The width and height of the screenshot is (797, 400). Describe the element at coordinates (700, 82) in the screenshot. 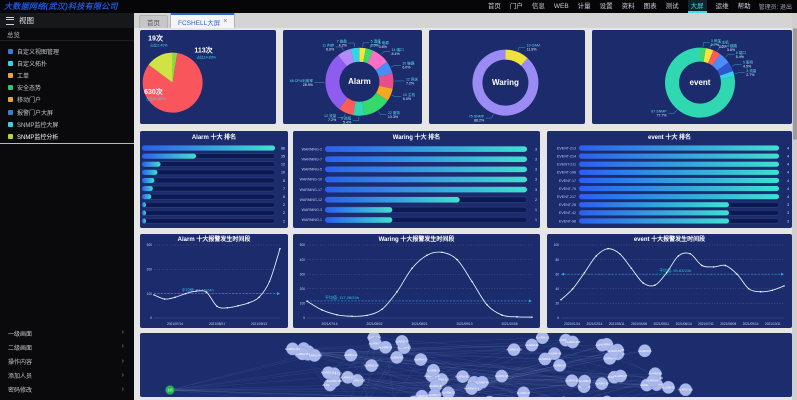

I see `svg-text: event` at that location.